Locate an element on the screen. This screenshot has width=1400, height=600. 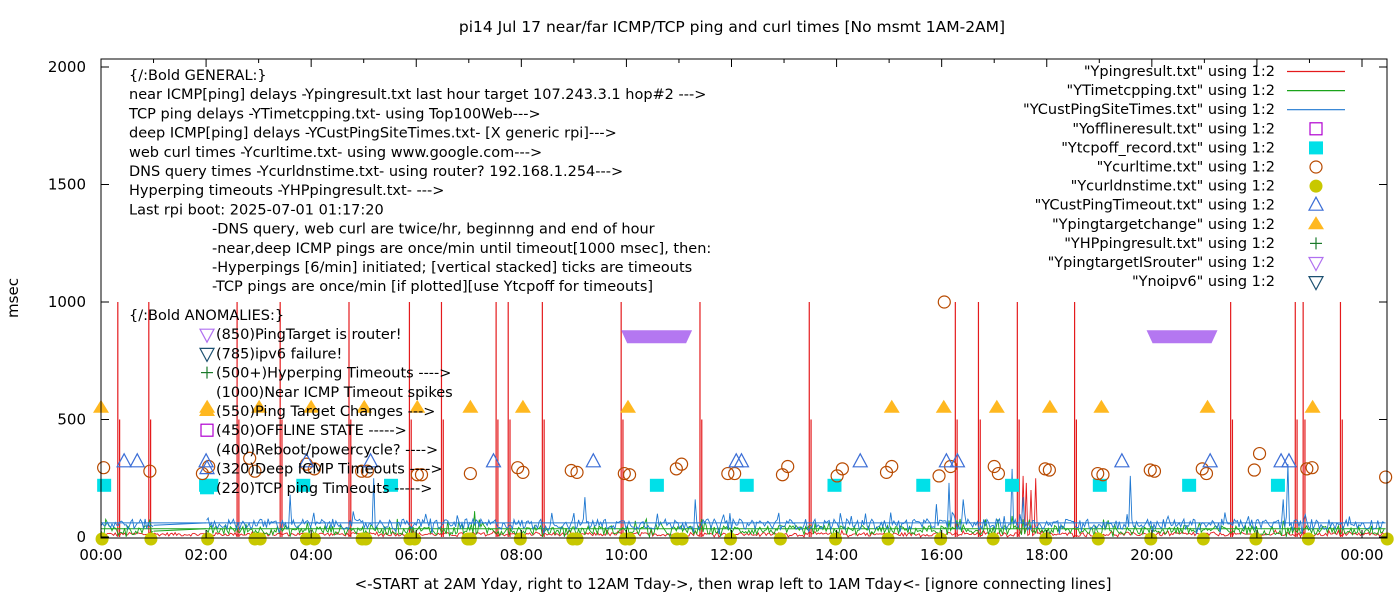
annotation-anomaly-line: (500+)Hyperping Timeouts ----> is located at coordinates (333, 374).